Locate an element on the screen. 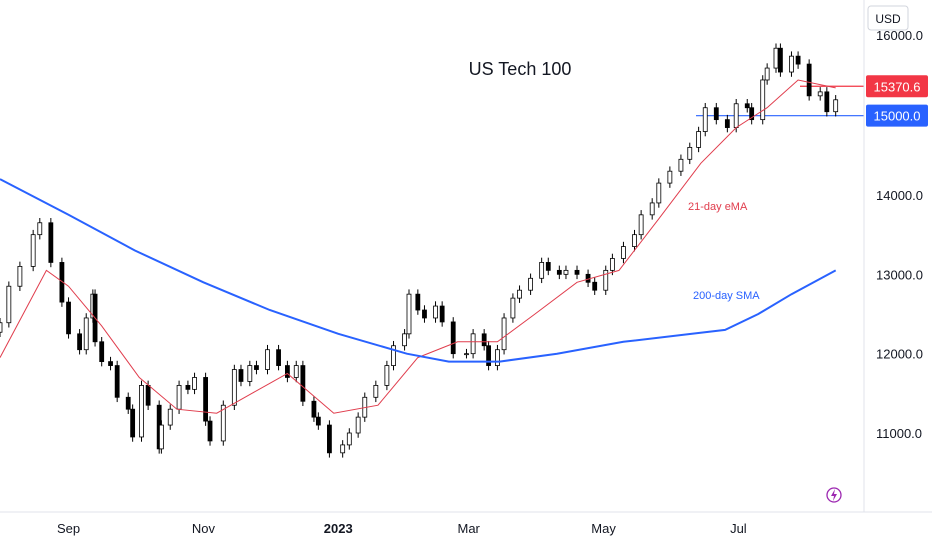 This screenshot has height=550, width=932. x-tick-label: Jul is located at coordinates (738, 528).